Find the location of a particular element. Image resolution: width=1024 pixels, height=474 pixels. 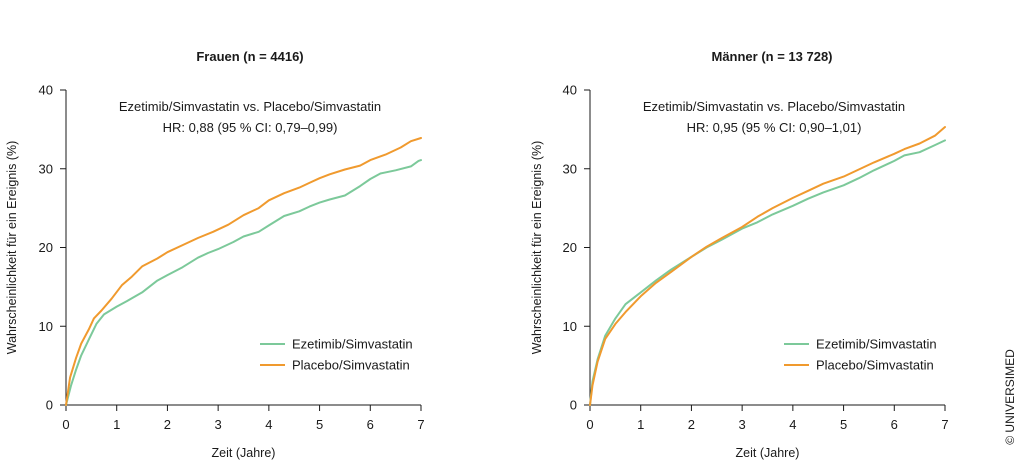

chart-title: Männer (n = 13 728) is located at coordinates (771, 56).